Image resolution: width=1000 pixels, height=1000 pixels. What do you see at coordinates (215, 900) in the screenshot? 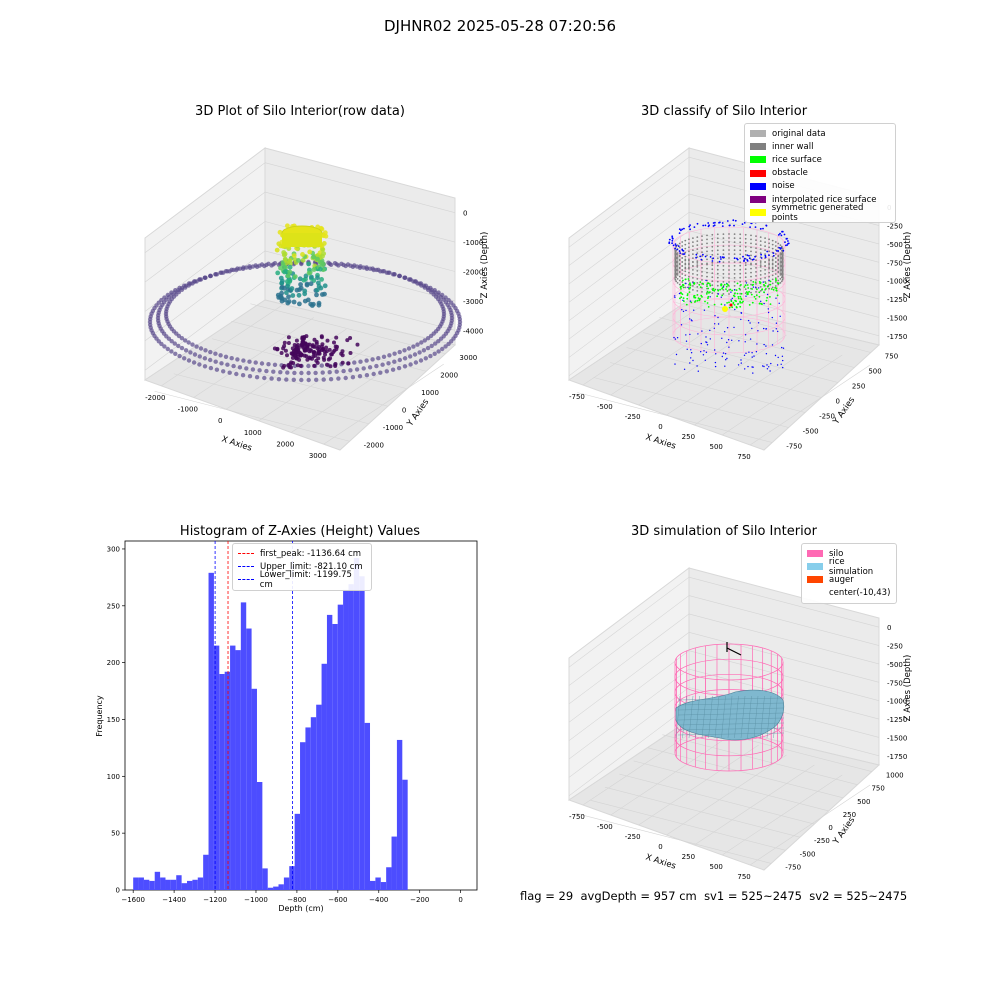
I see `x-tick-label: −1200` at bounding box center [215, 900].